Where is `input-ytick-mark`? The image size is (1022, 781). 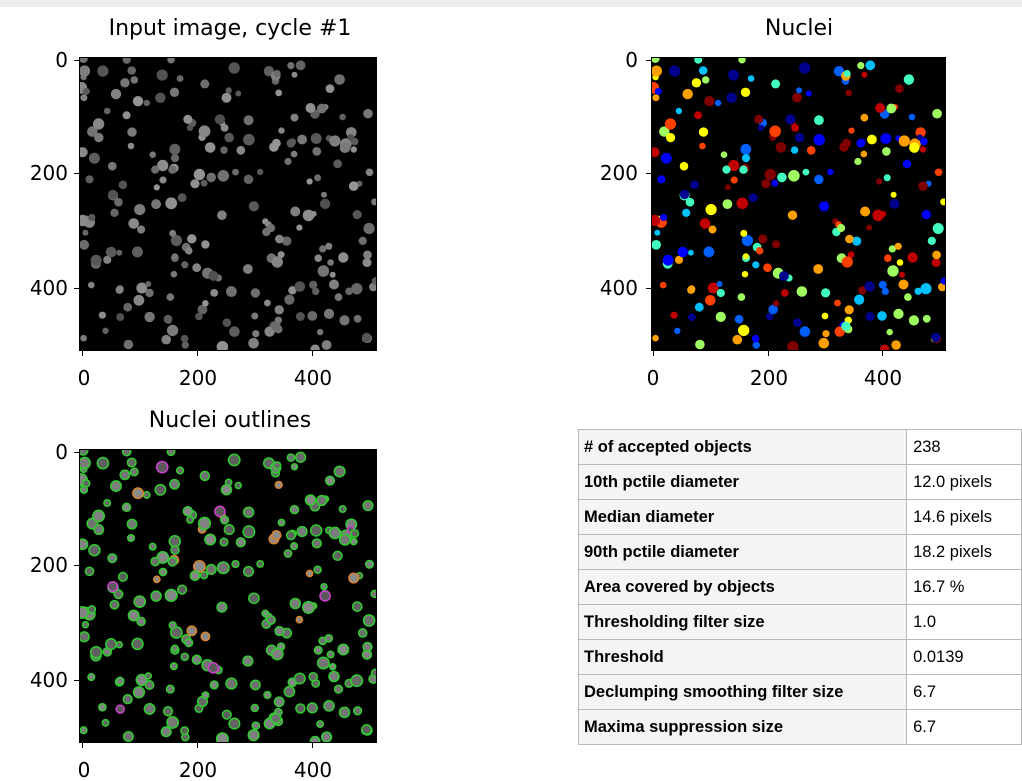
input-ytick-mark is located at coordinates (77, 173).